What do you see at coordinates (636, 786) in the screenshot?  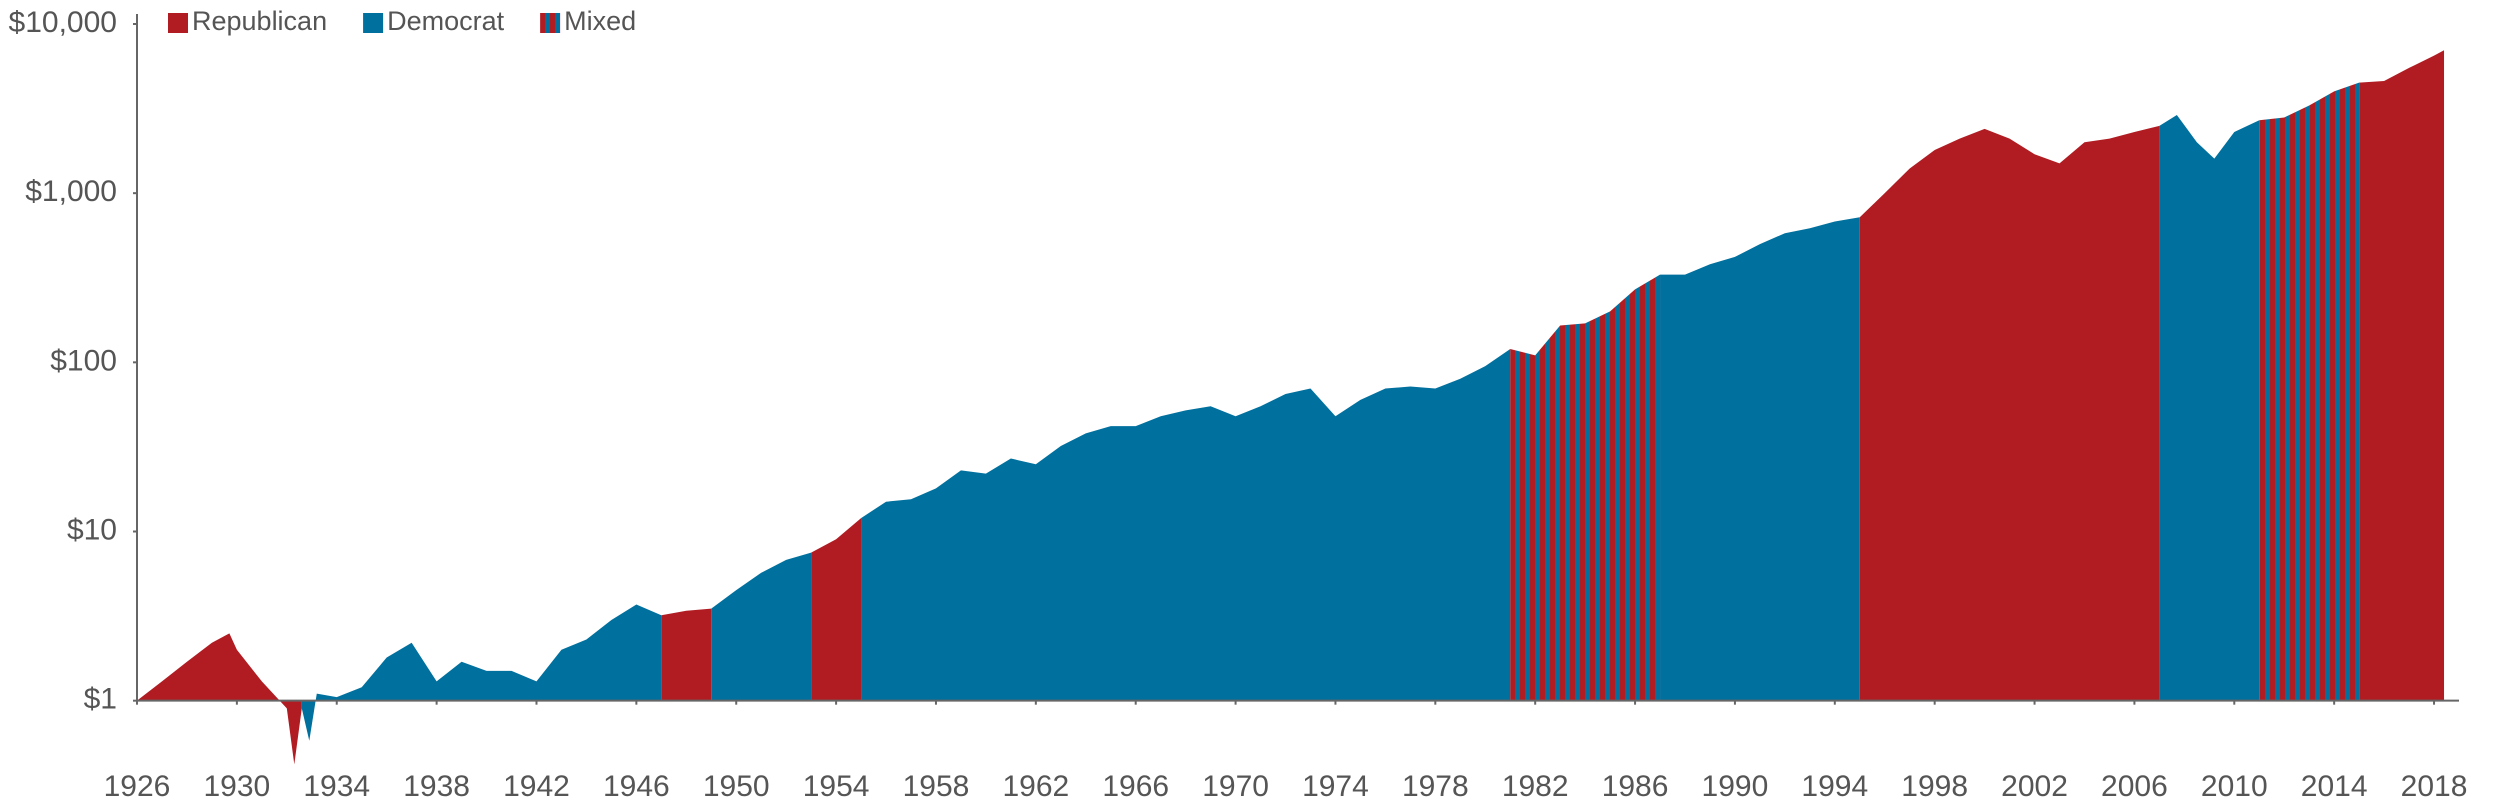 I see `x-tick-label: 1946` at bounding box center [636, 786].